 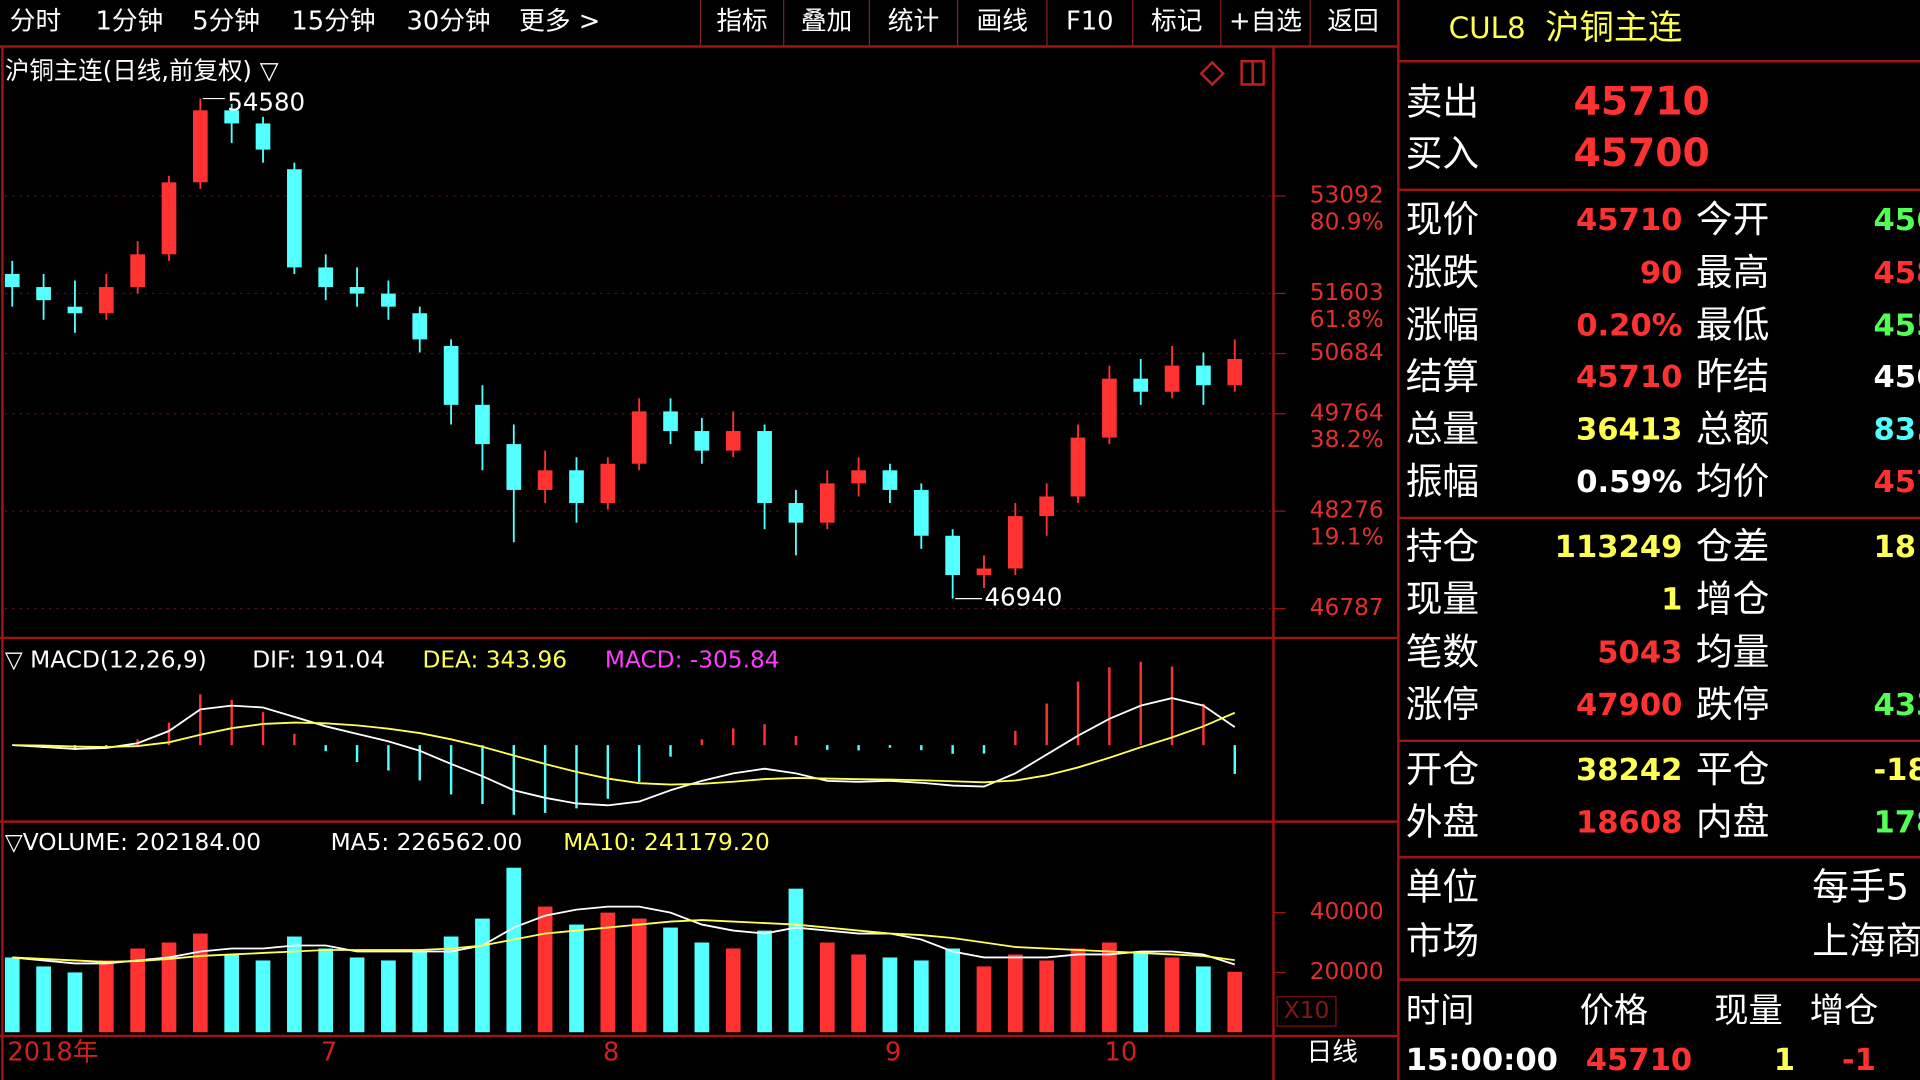 What do you see at coordinates (826, 22) in the screenshot?
I see `toolbar-button: 叠加` at bounding box center [826, 22].